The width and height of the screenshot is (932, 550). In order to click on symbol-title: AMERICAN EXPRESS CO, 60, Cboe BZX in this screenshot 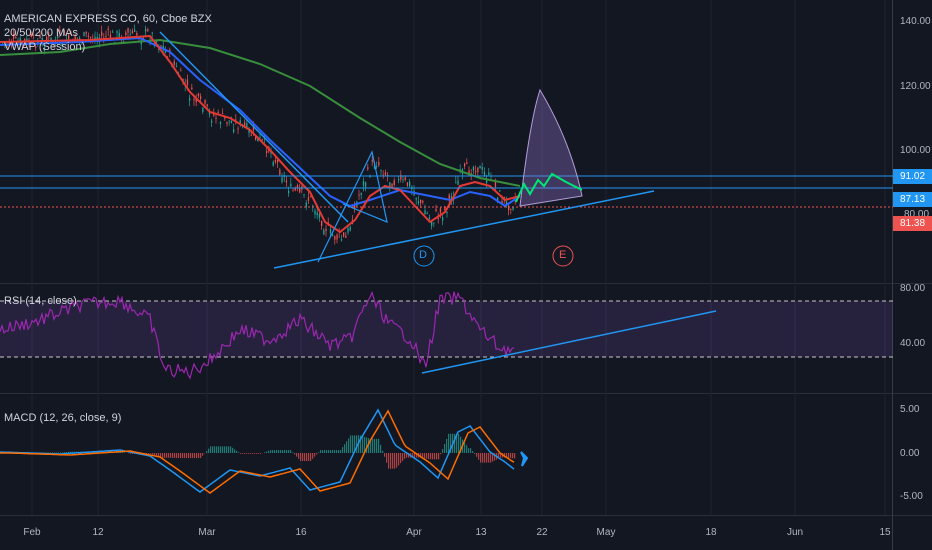, I will do `click(108, 19)`.